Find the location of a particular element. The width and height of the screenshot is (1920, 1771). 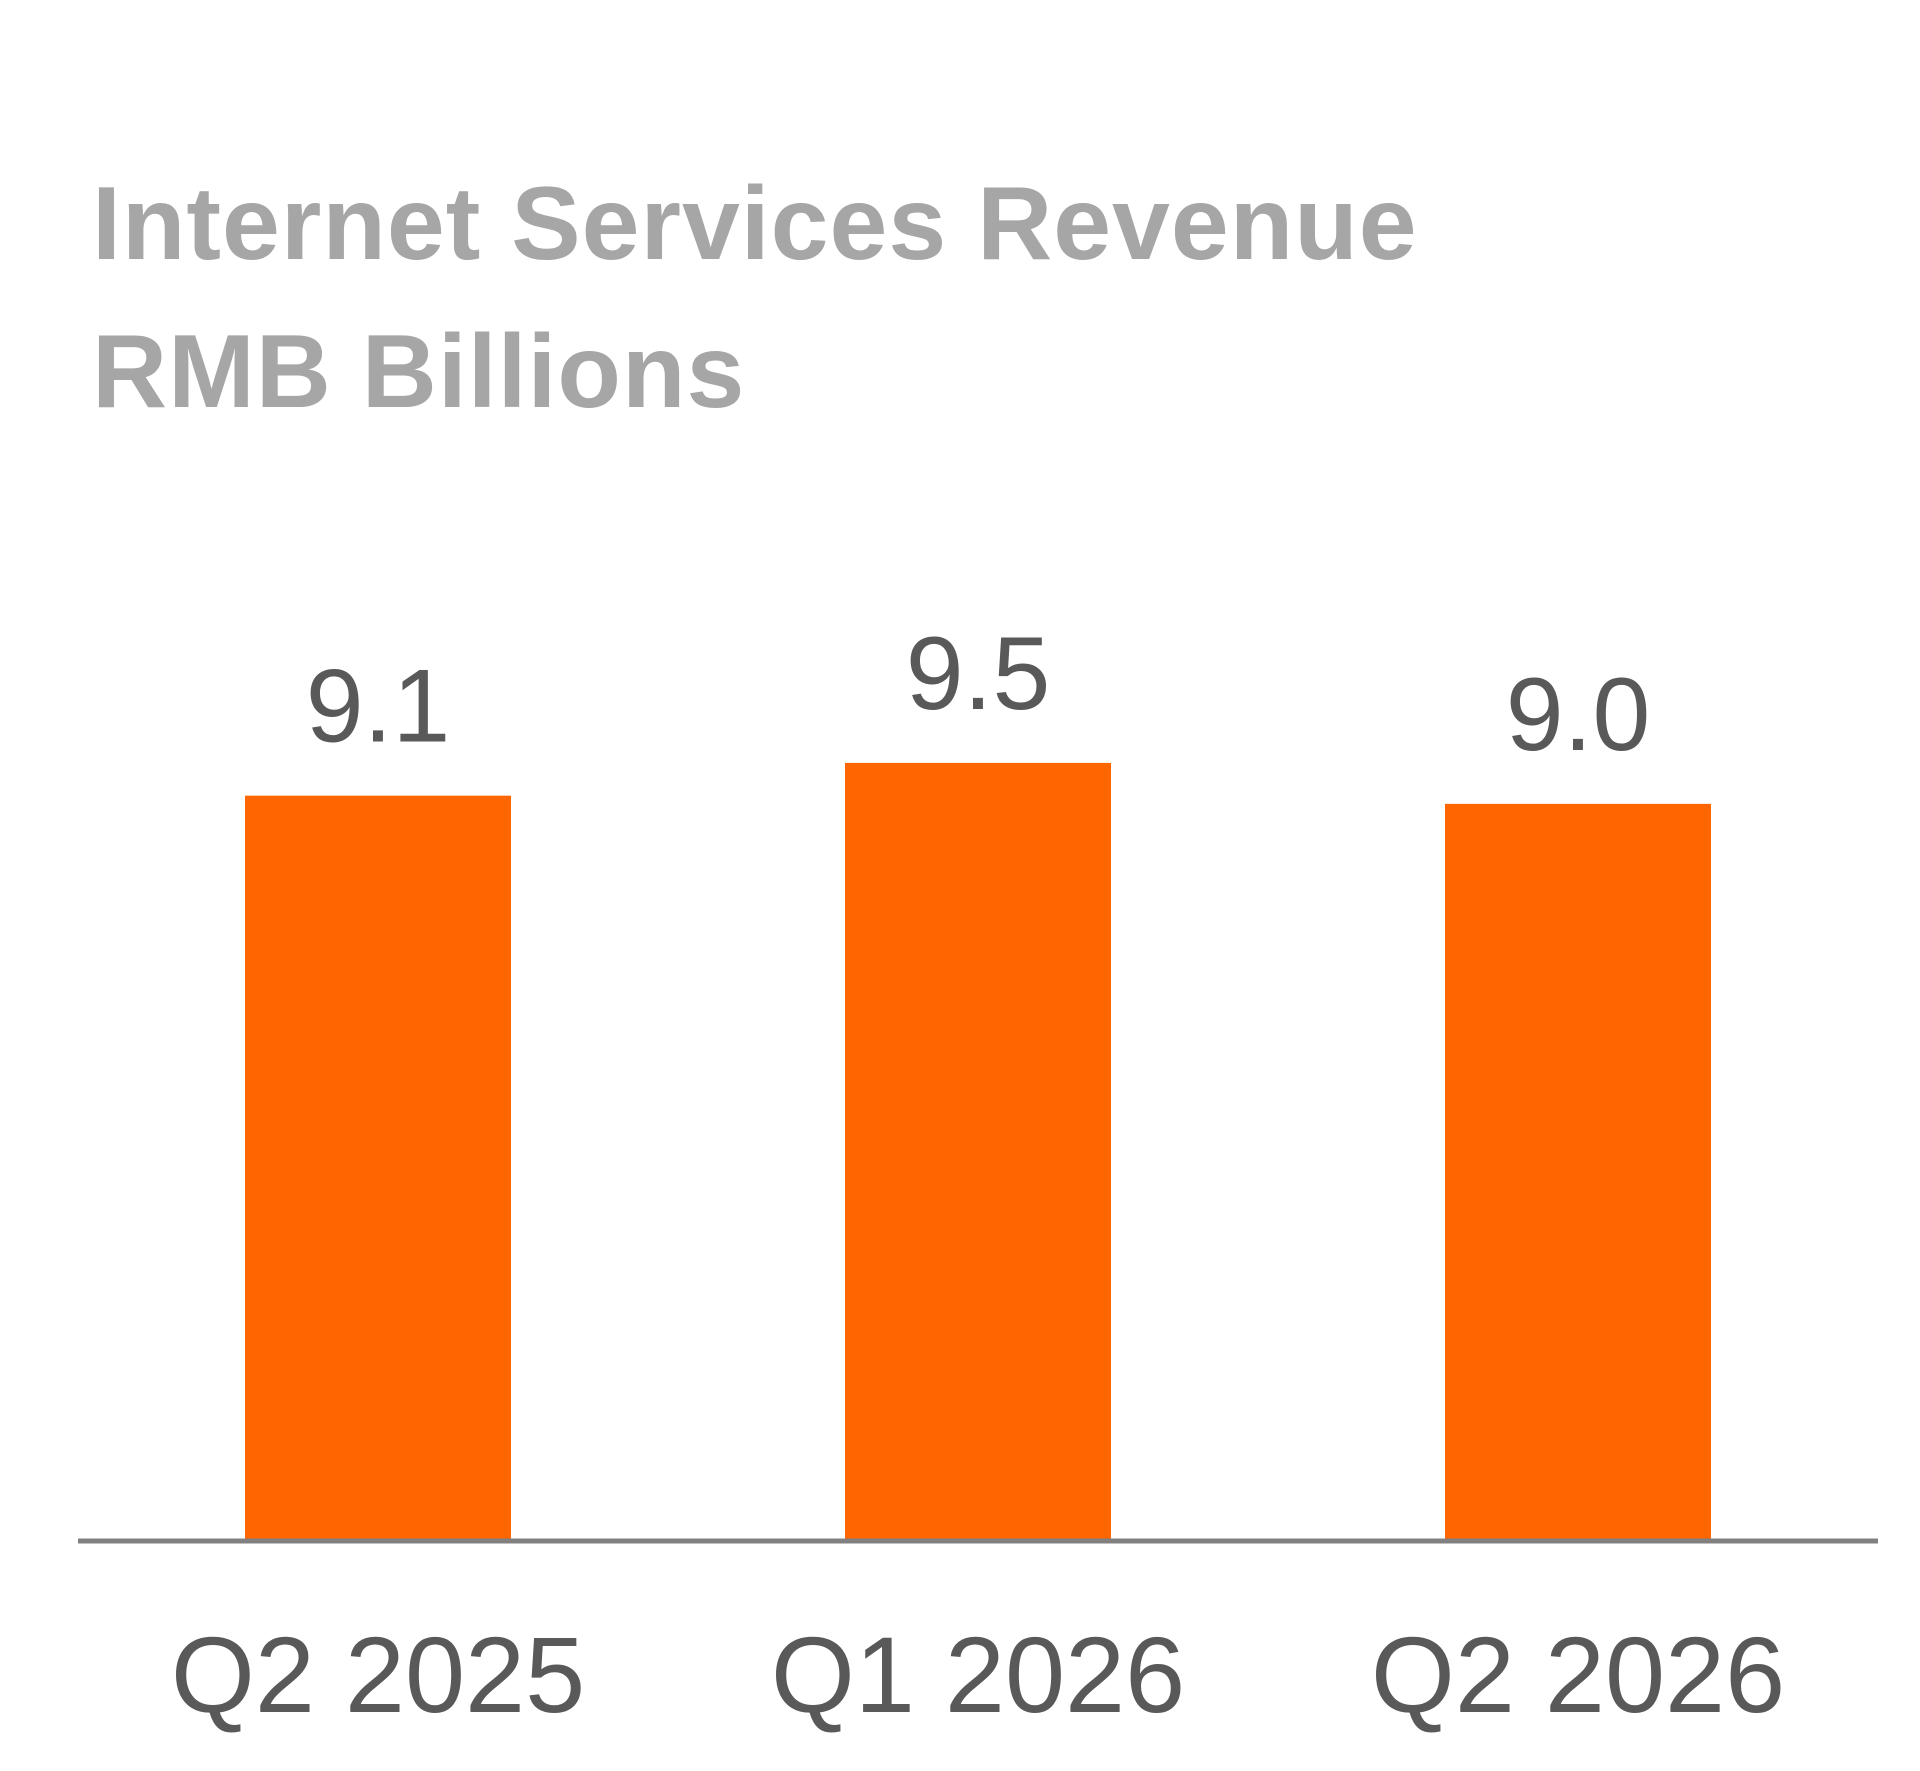

category-labels-group: Q2 2025 Q1 2026 Q2 2026 is located at coordinates (978, 1674).